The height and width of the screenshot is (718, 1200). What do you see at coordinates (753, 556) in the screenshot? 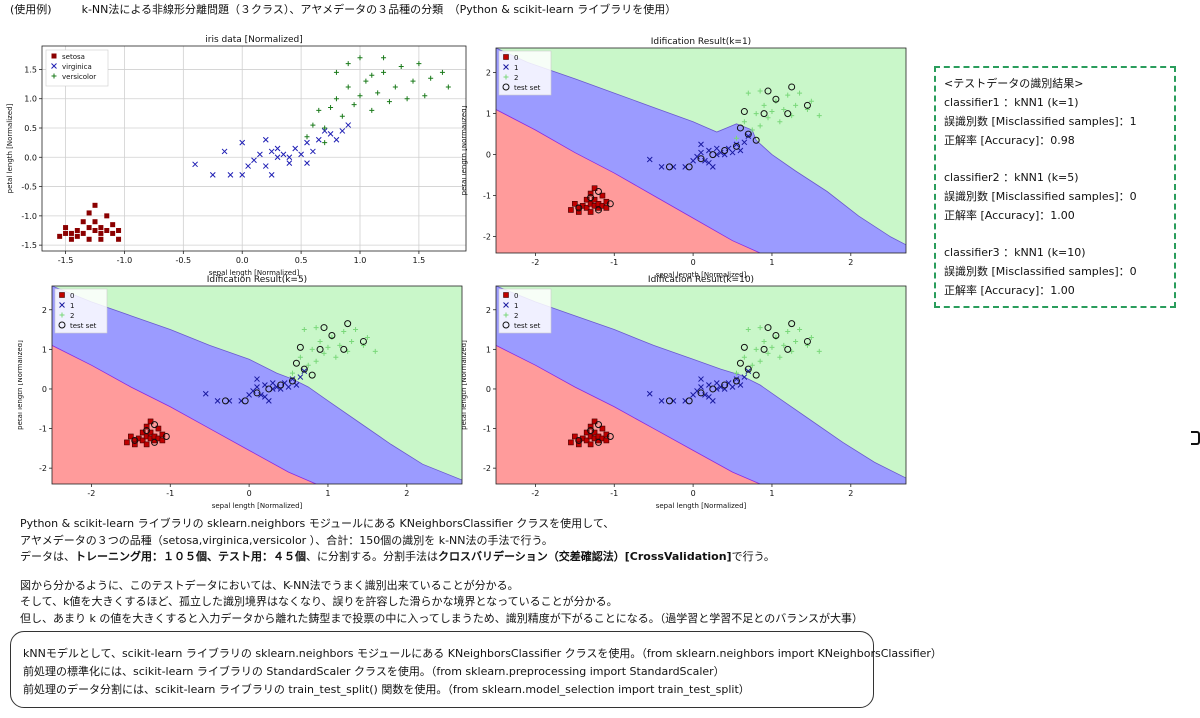
I see `desc-line-3e: で行う。` at bounding box center [753, 556].